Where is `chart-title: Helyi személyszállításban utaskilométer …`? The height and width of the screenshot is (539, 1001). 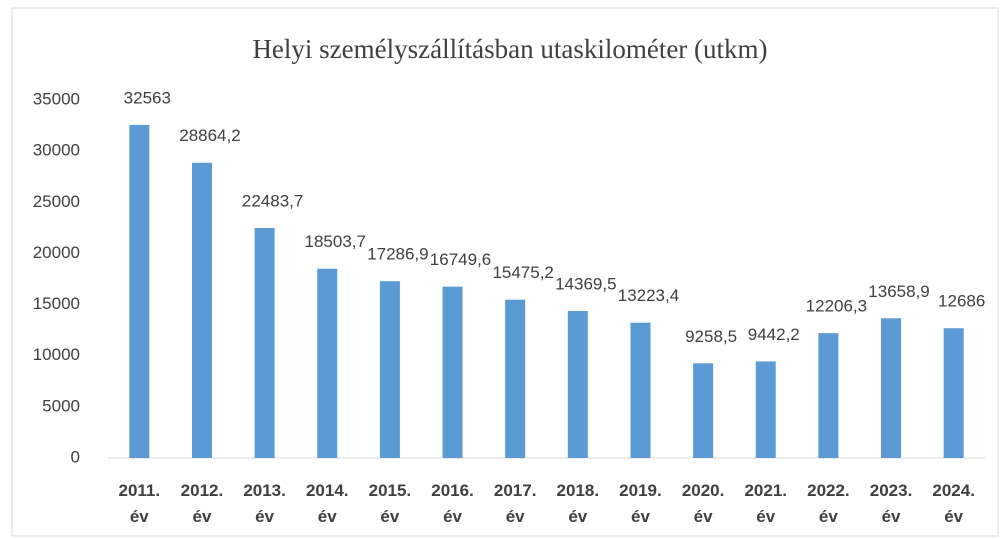 chart-title: Helyi személyszállításban utaskilométer … is located at coordinates (509, 49).